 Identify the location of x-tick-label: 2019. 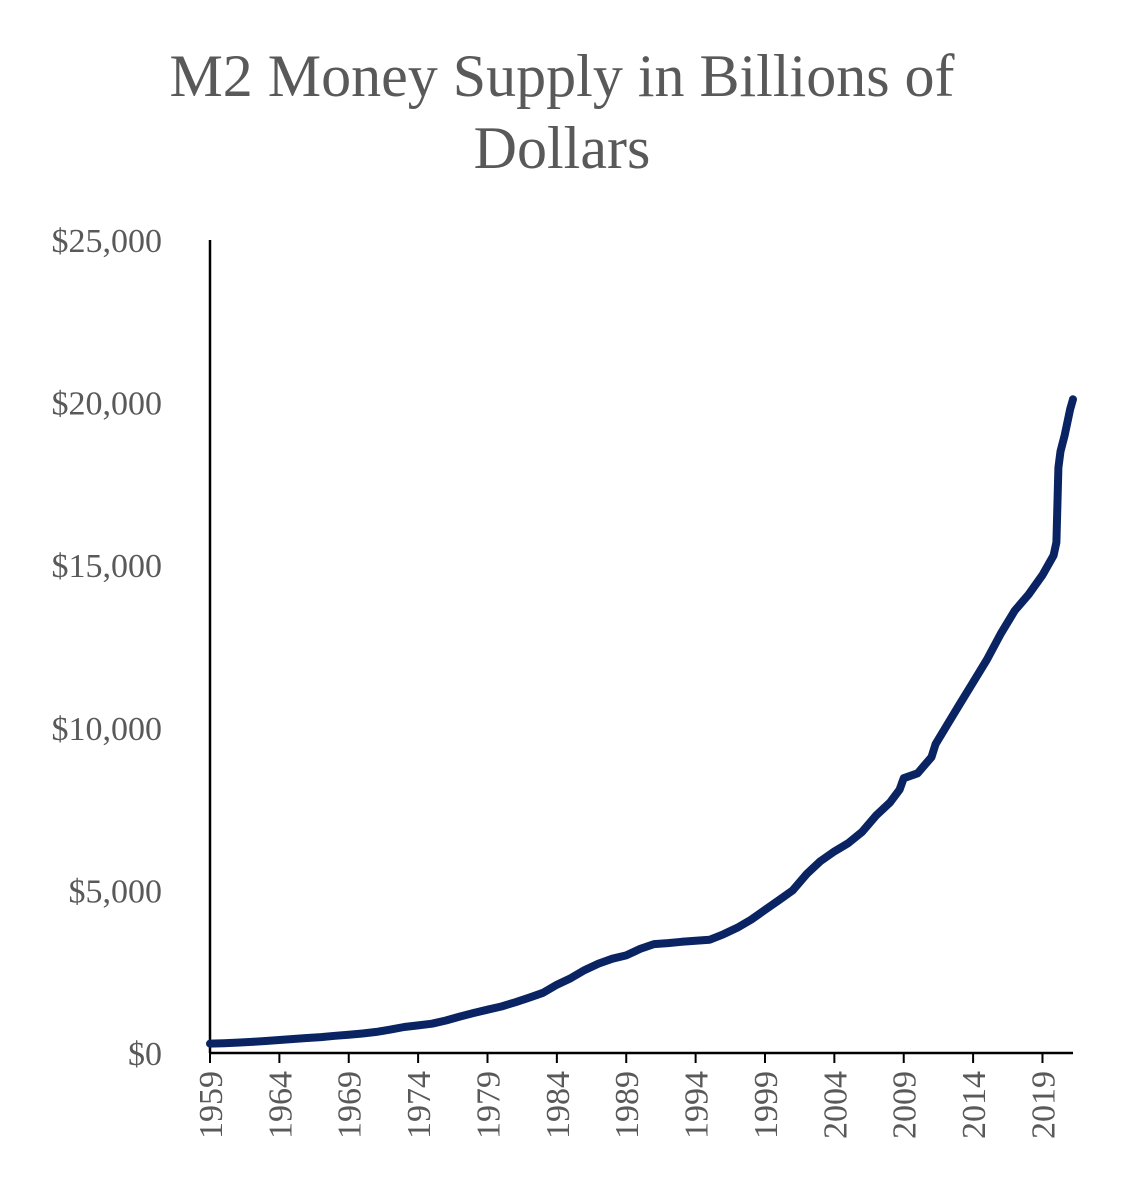
(1043, 1105).